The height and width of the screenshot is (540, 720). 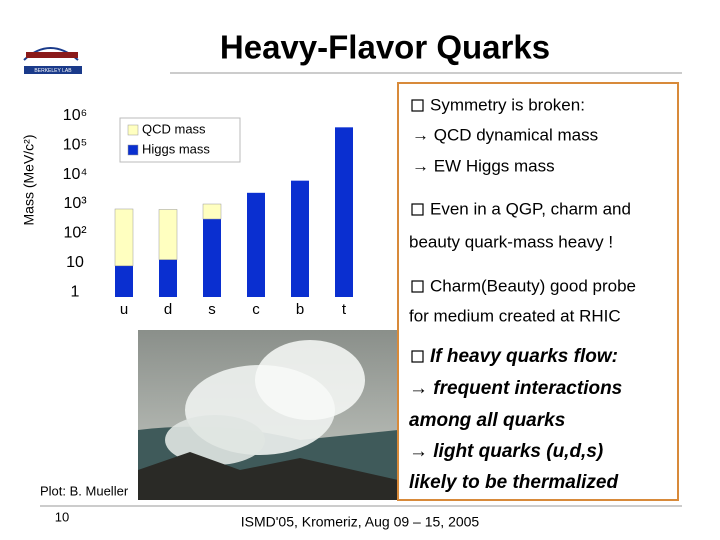 I want to click on panel-line: → EW Higgs mass, so click(x=483, y=165).